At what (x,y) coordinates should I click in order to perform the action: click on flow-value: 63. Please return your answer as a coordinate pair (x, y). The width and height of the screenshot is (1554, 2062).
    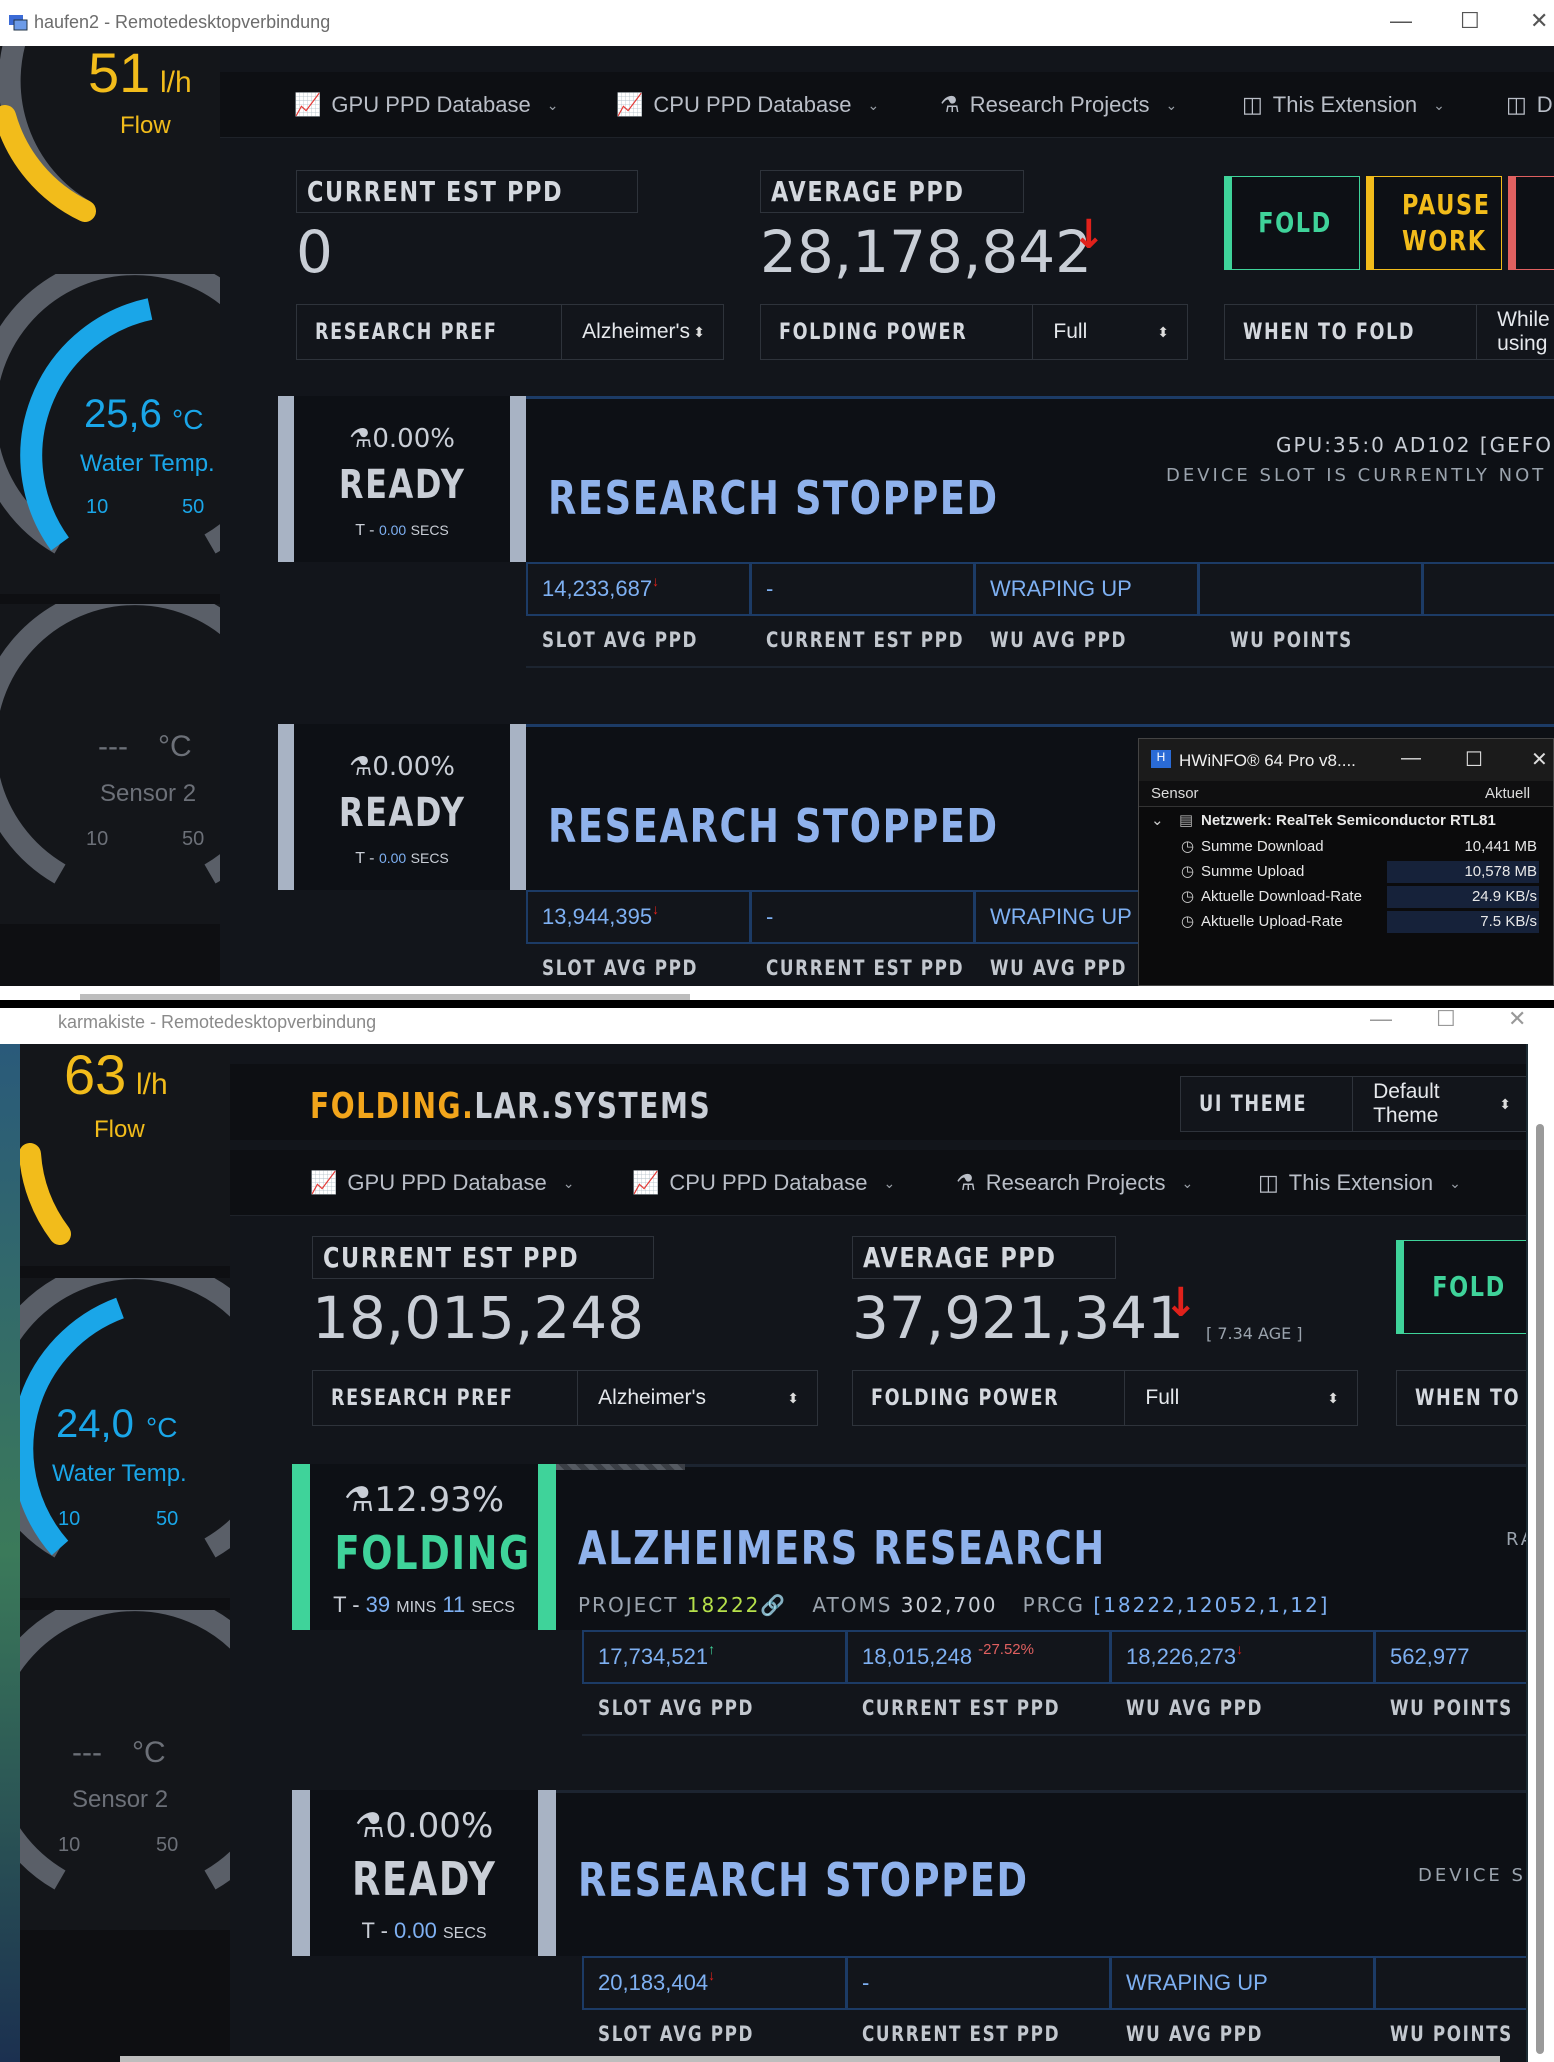
    Looking at the image, I should click on (95, 1075).